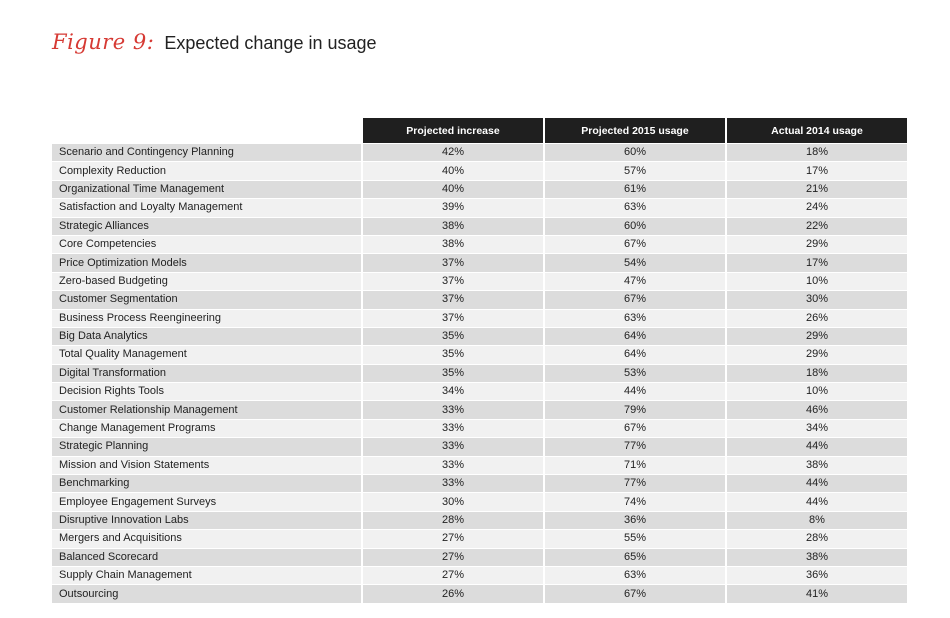  Describe the element at coordinates (206, 189) in the screenshot. I see `row-label: Organizational Time Management` at that location.